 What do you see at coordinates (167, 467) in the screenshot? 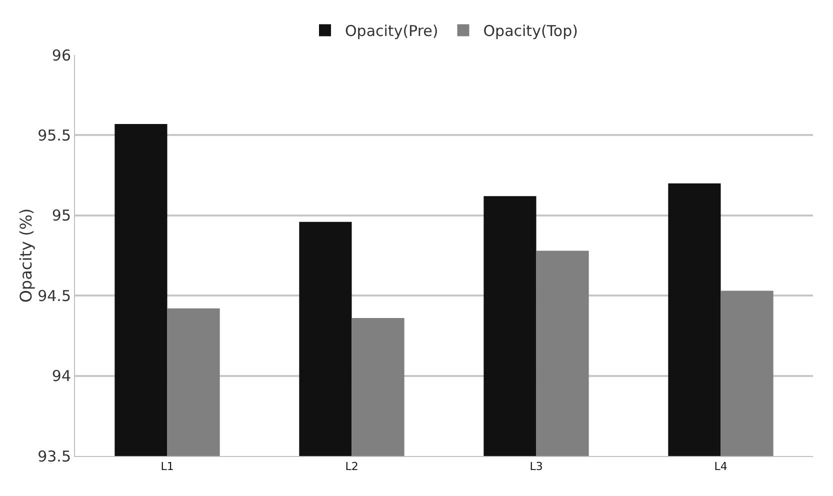
I see `x-tick-label: L1` at bounding box center [167, 467].